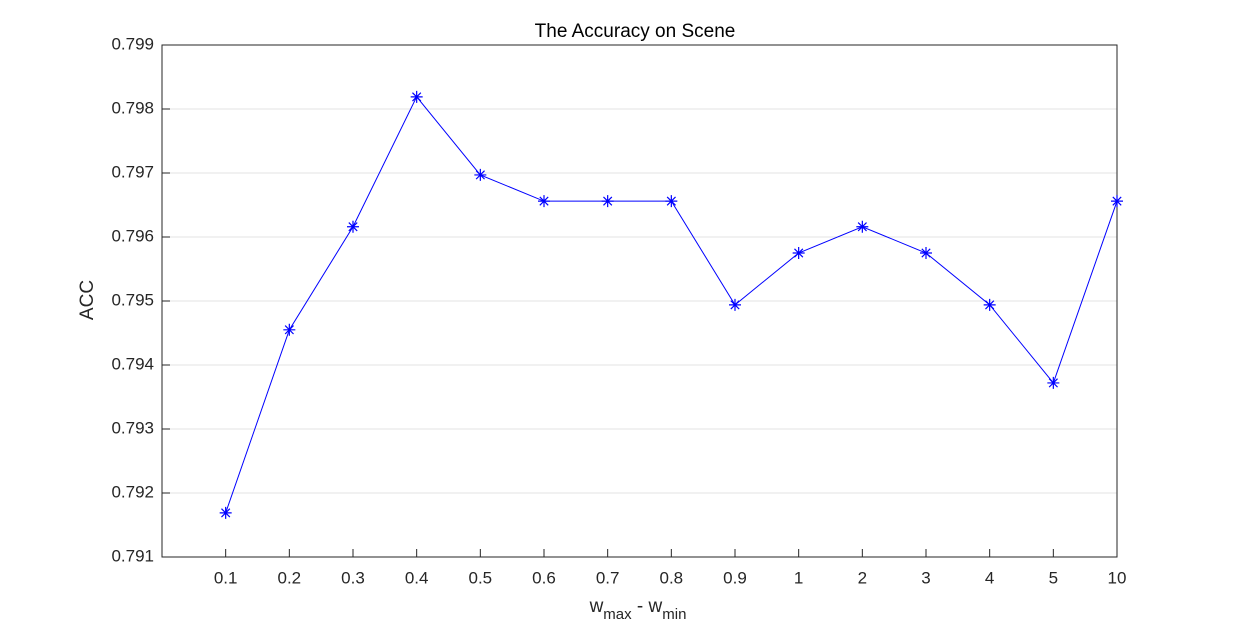  Describe the element at coordinates (132, 555) in the screenshot. I see `y-tick-label: 0.791` at that location.